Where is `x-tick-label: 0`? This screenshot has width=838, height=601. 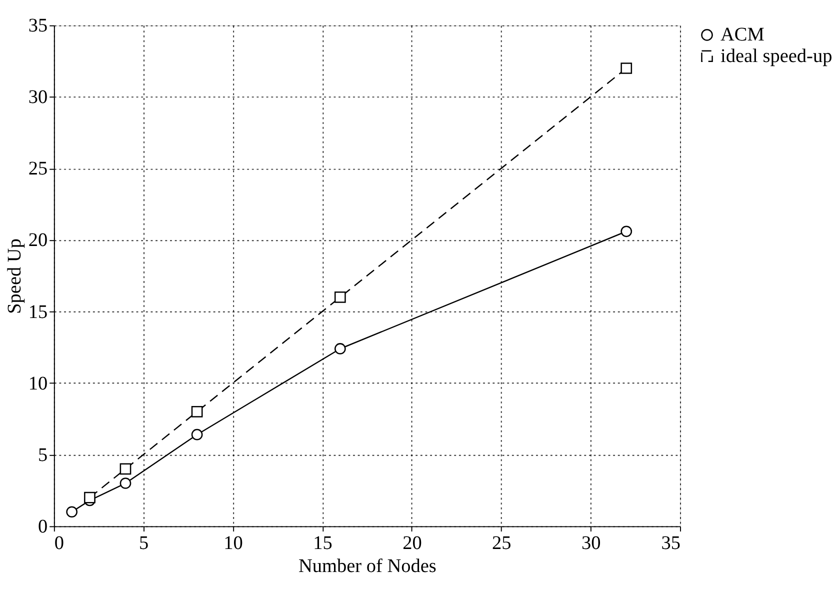
x-tick-label: 0 is located at coordinates (59, 543).